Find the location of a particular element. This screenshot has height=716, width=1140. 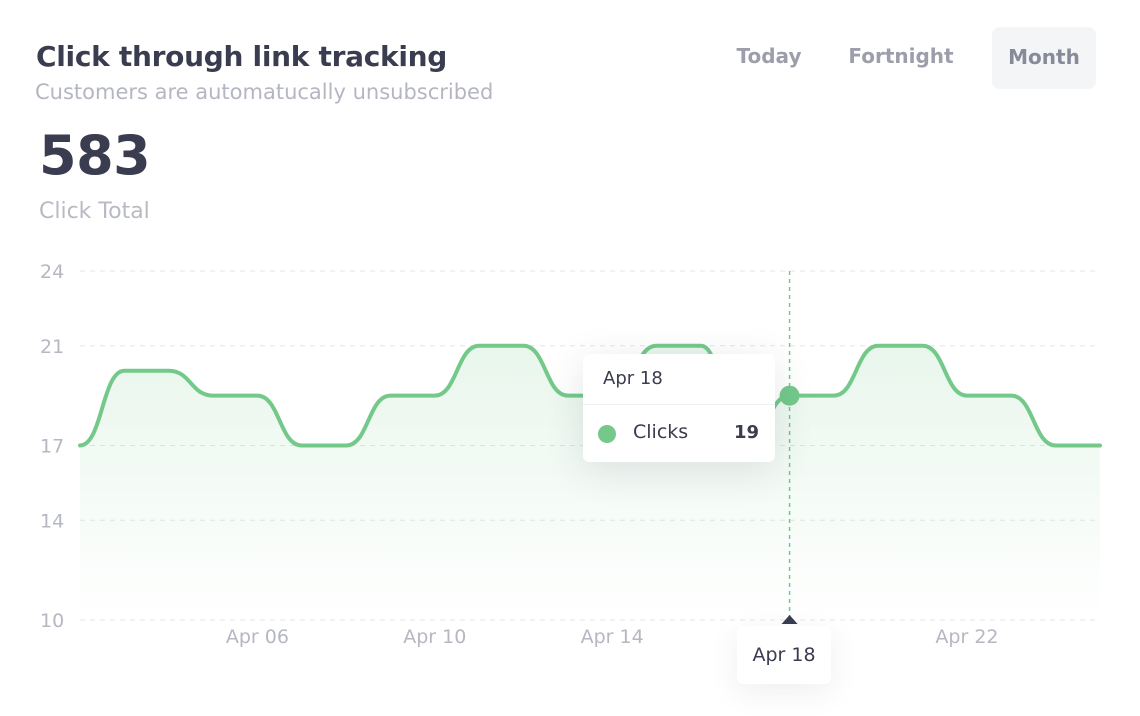

x-tick-label: Apr 22 is located at coordinates (966, 637).